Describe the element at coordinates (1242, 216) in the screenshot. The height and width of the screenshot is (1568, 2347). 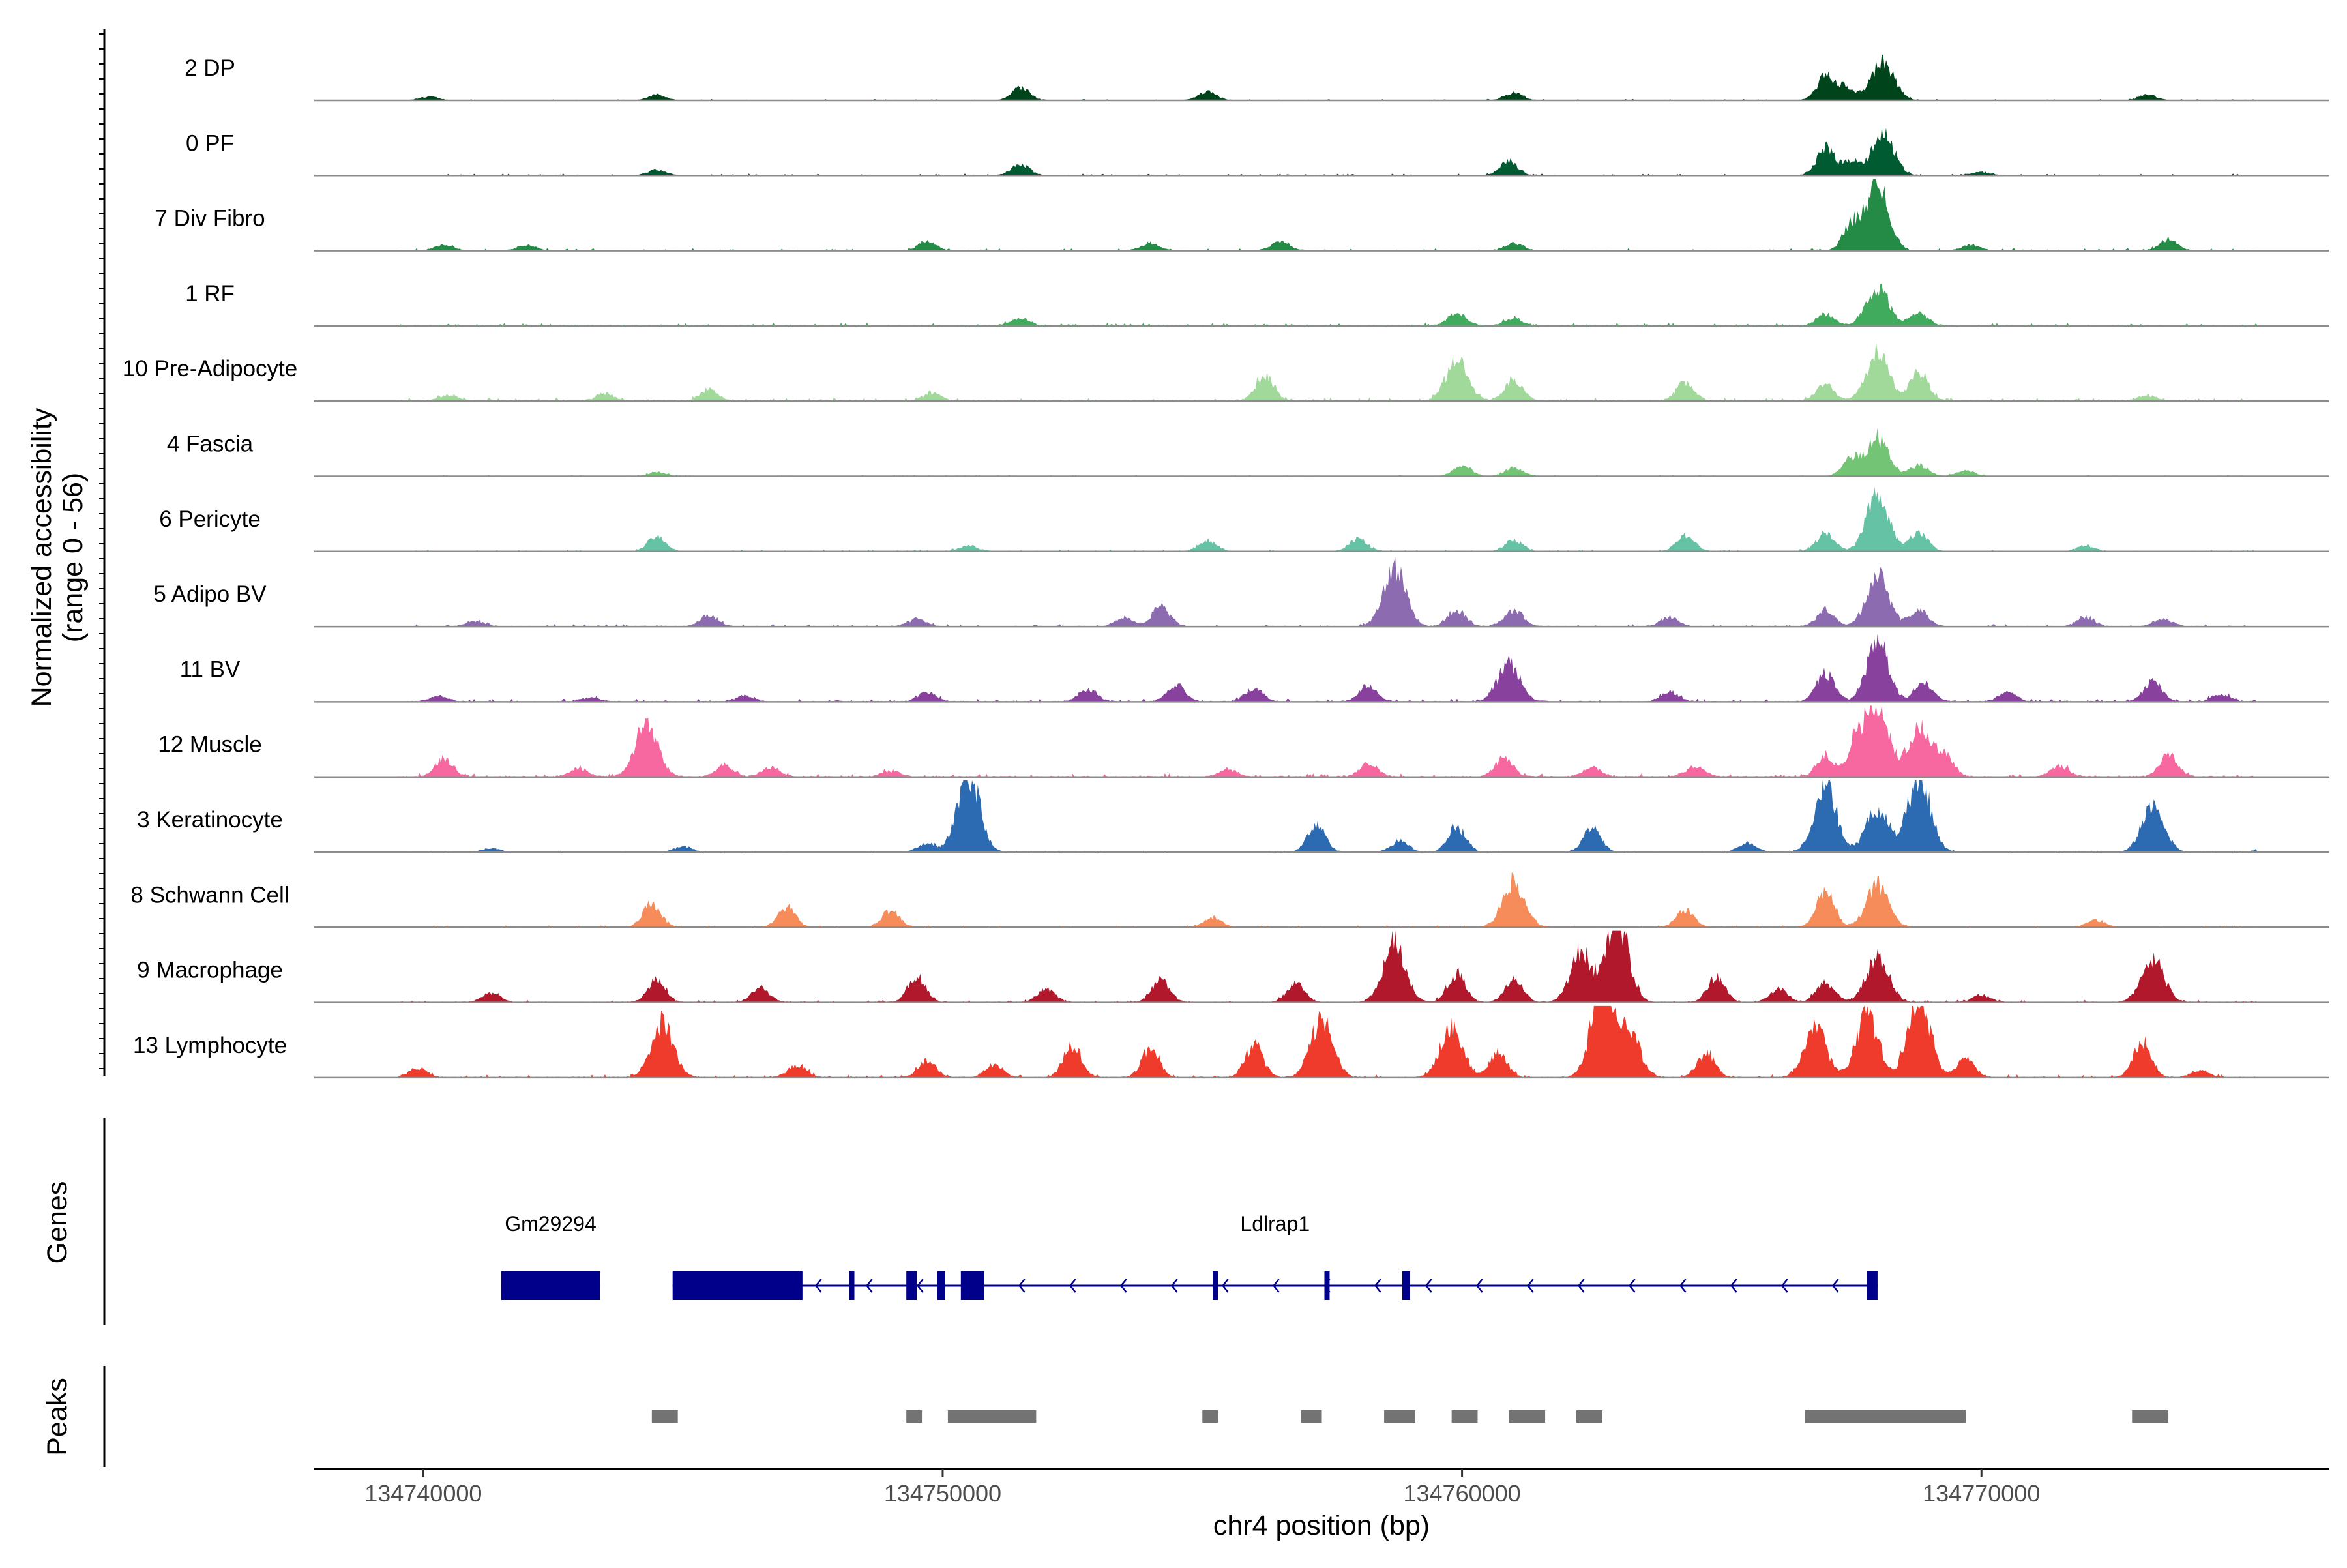
I see `track: 7 Div Fibro` at that location.